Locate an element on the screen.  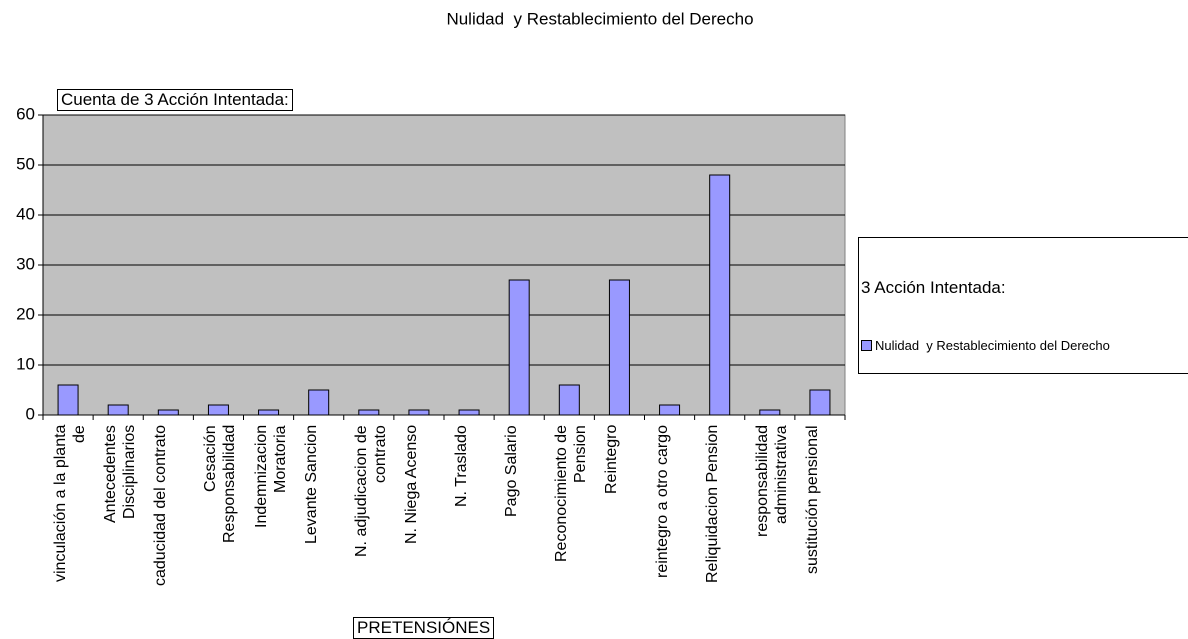
x-tick-label: N. Niega Acenso is located at coordinates (411, 485).